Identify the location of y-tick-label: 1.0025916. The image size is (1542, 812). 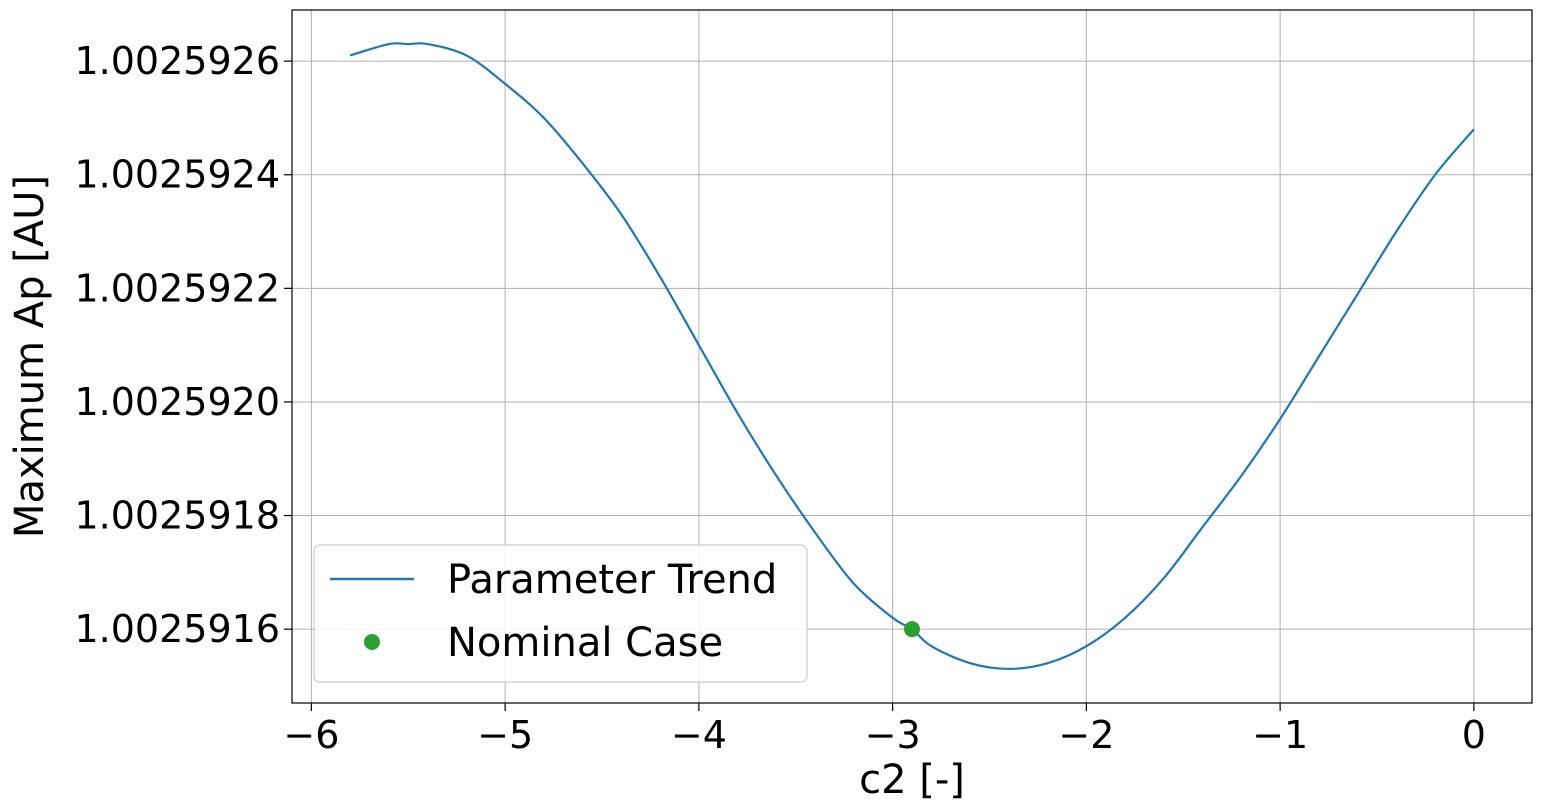
(178, 629).